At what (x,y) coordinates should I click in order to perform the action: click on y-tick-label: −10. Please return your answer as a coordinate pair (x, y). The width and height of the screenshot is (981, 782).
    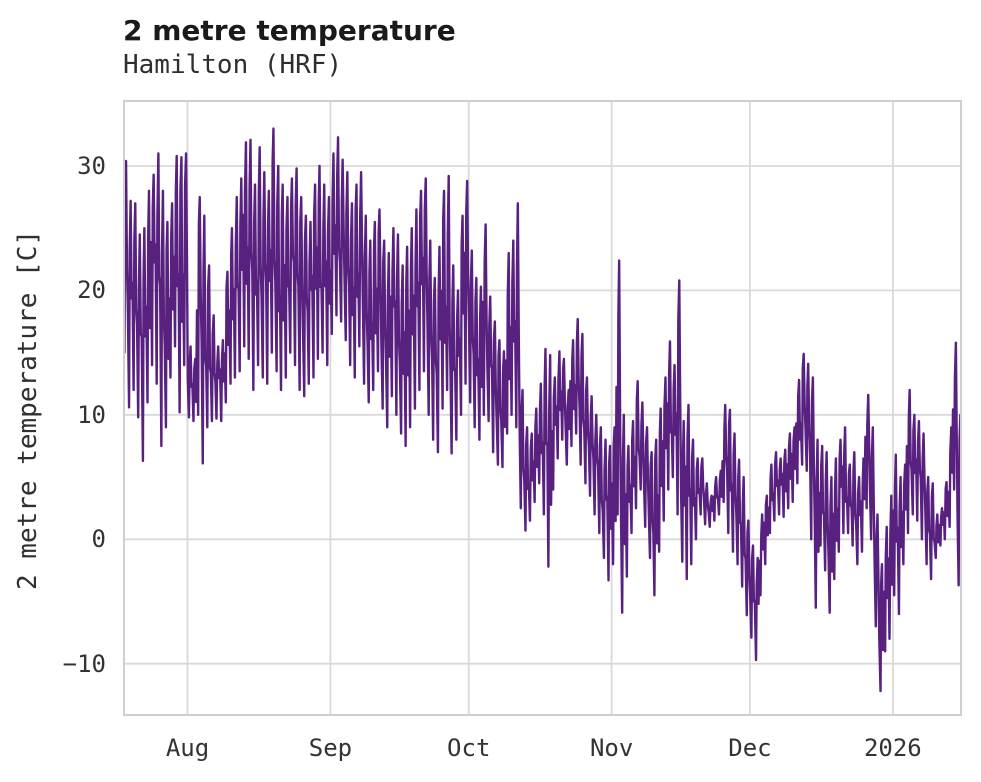
    Looking at the image, I should click on (84, 663).